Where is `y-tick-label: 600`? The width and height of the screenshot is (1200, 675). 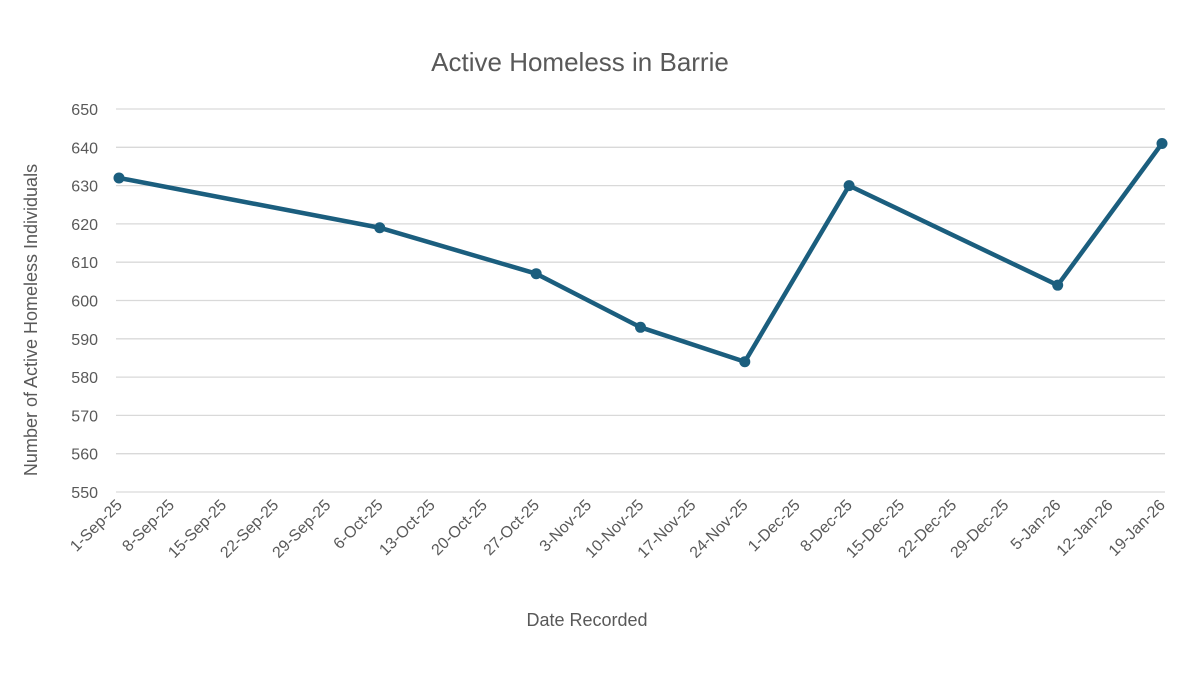
y-tick-label: 600 is located at coordinates (84, 302).